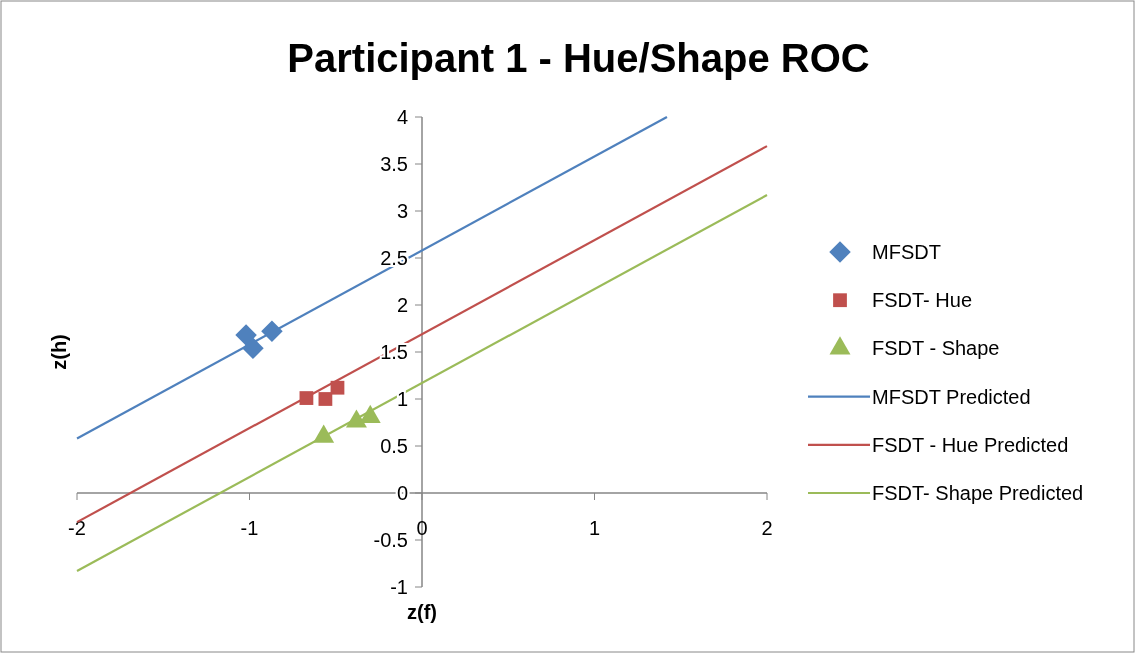 The width and height of the screenshot is (1135, 653). Describe the element at coordinates (936, 348) in the screenshot. I see `legend-label: FSDT - Shape` at that location.